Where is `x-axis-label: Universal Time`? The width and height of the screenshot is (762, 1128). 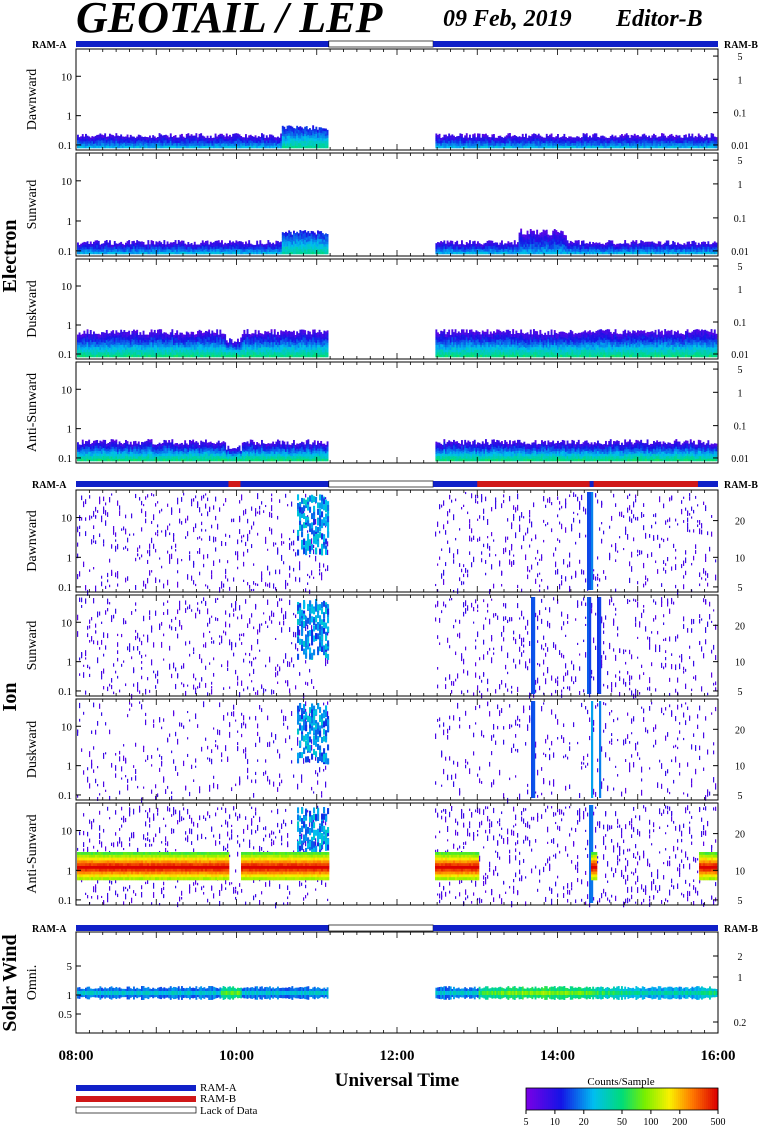 x-axis-label: Universal Time is located at coordinates (397, 1080).